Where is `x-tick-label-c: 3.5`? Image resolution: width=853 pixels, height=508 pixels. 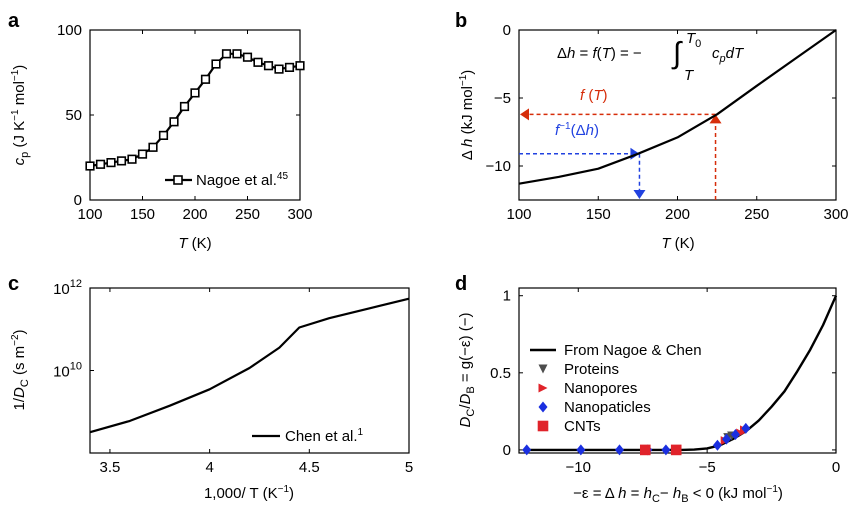
x-tick-label-c: 3.5 is located at coordinates (110, 467).